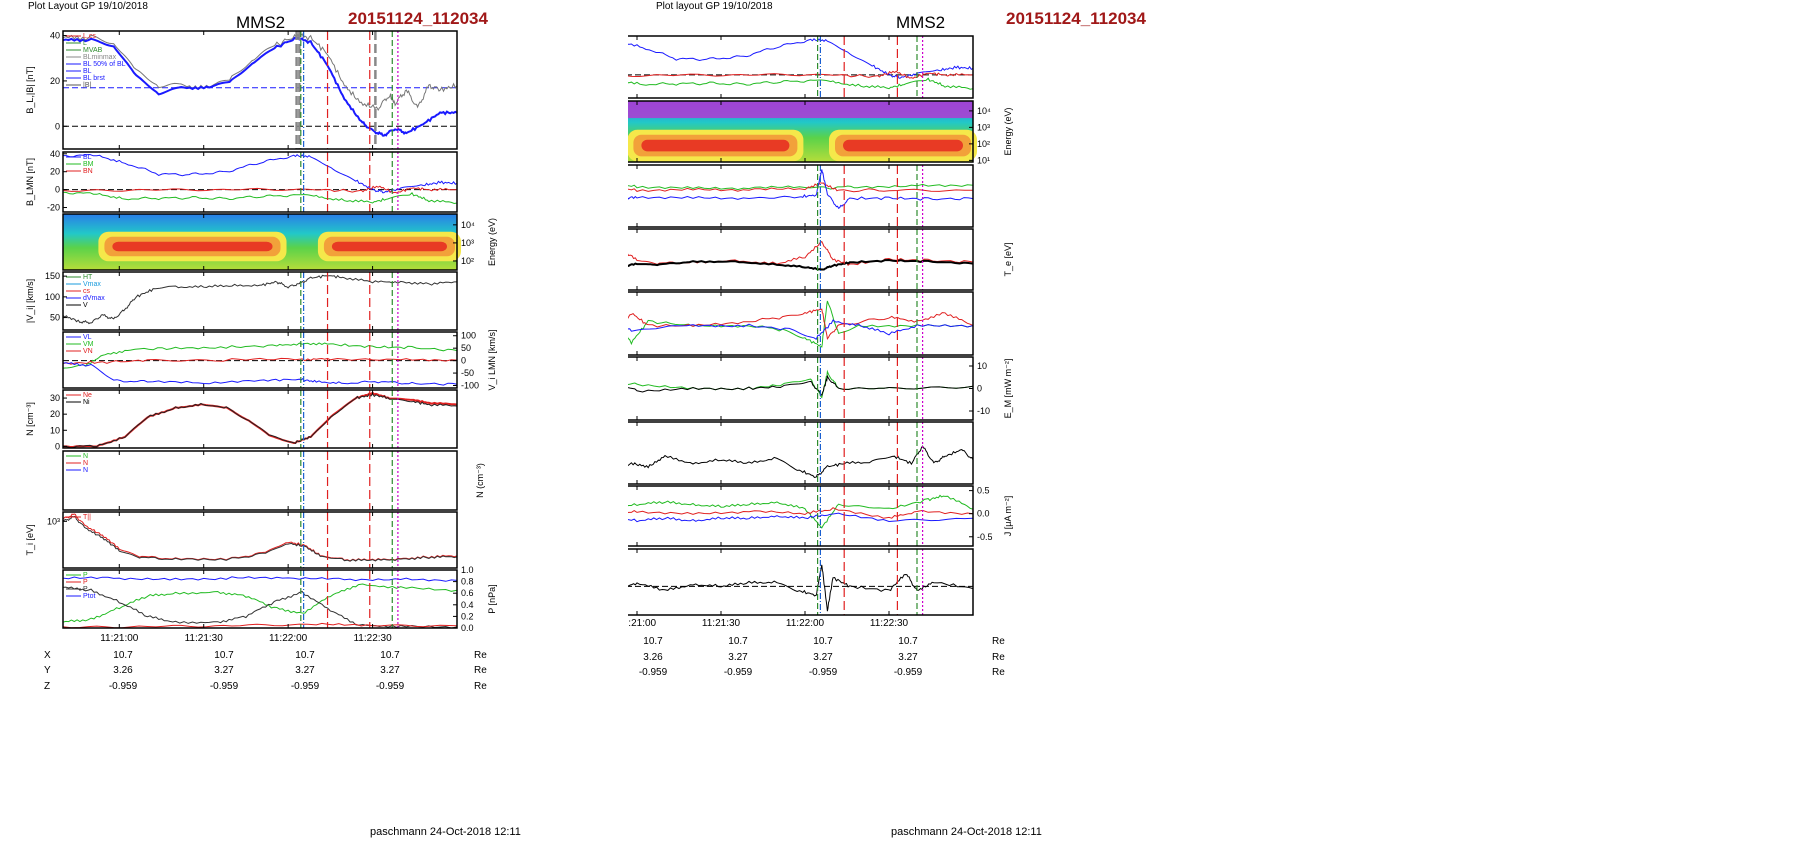 This screenshot has height=841, width=1804. Describe the element at coordinates (801, 323) in the screenshot. I see `panel-R5: 6420-2-4-6E_LMN [mV m⁻¹]ELEMEN` at that location.